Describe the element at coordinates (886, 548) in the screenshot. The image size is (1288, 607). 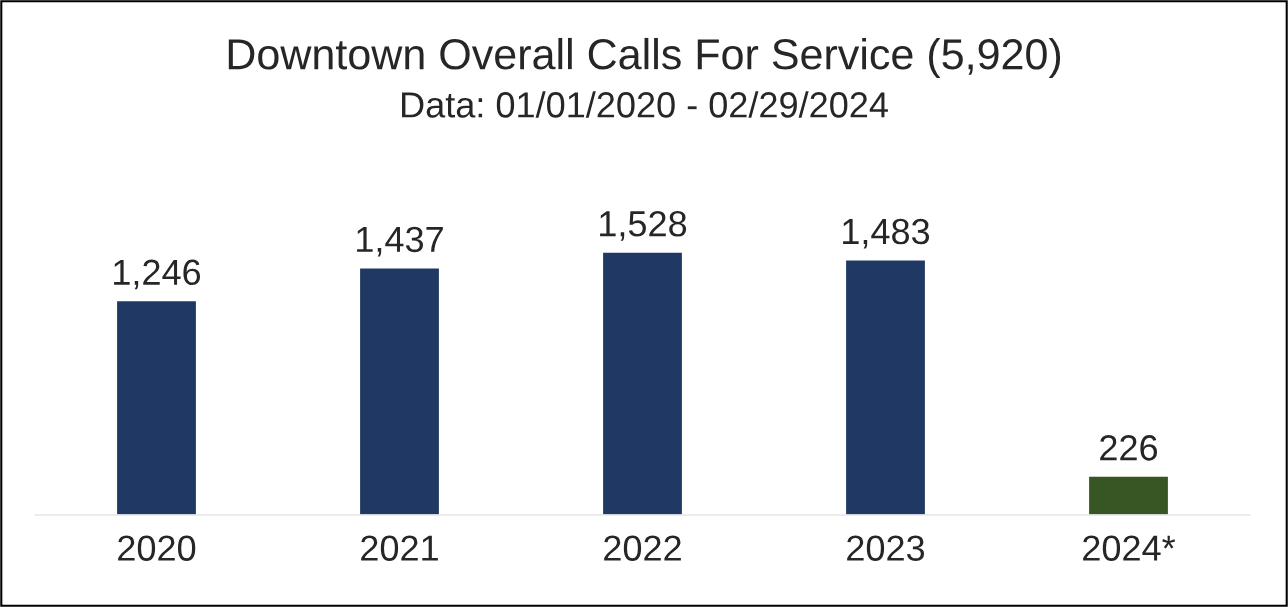
I see `x-tick-label: 2023` at that location.